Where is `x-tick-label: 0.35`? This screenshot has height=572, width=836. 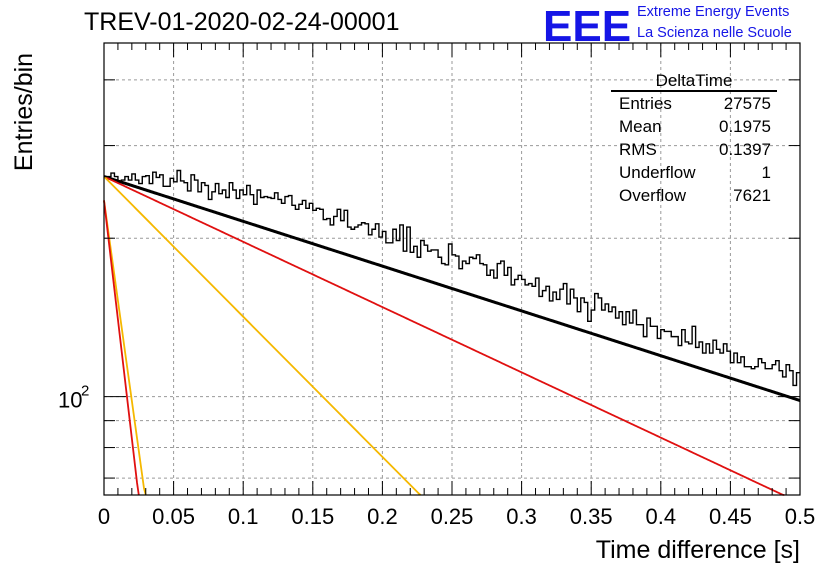 x-tick-label: 0.35 is located at coordinates (591, 516).